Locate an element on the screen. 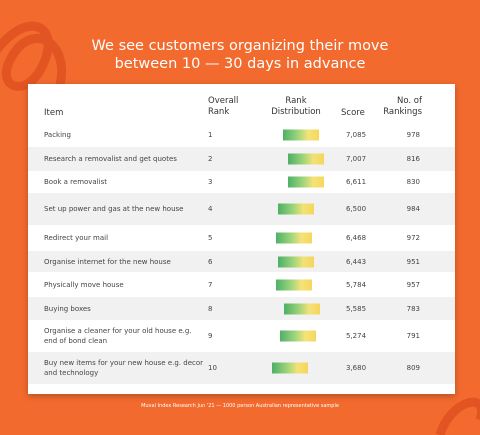 The height and width of the screenshot is (435, 480). score: 5,784 is located at coordinates (356, 284).